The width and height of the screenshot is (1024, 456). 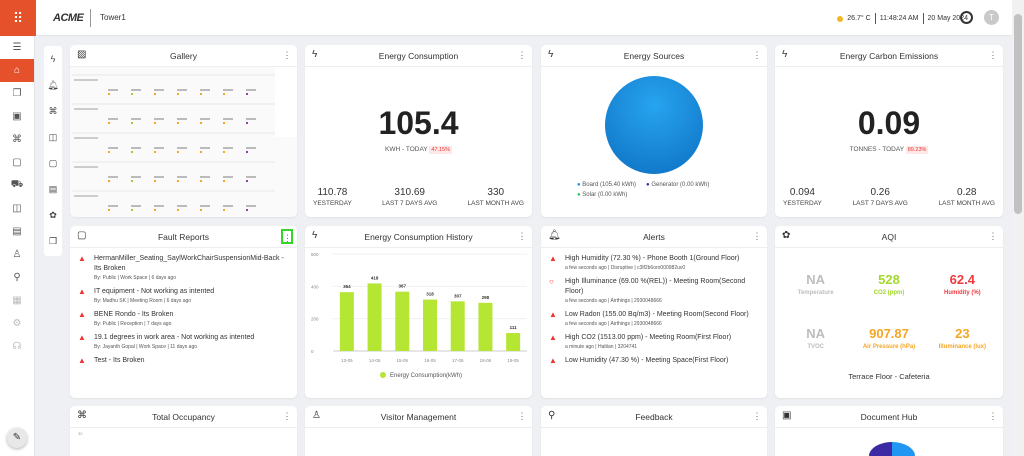 What do you see at coordinates (889, 376) in the screenshot?
I see `aqi-location: Terrace Floor - Cafeteria` at bounding box center [889, 376].